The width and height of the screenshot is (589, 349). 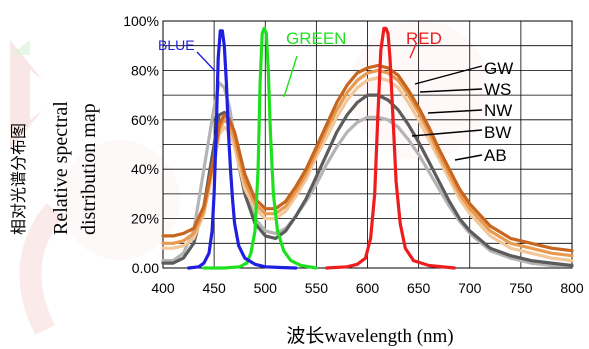 What do you see at coordinates (145, 219) in the screenshot?
I see `y-tick-label: 20%` at bounding box center [145, 219].